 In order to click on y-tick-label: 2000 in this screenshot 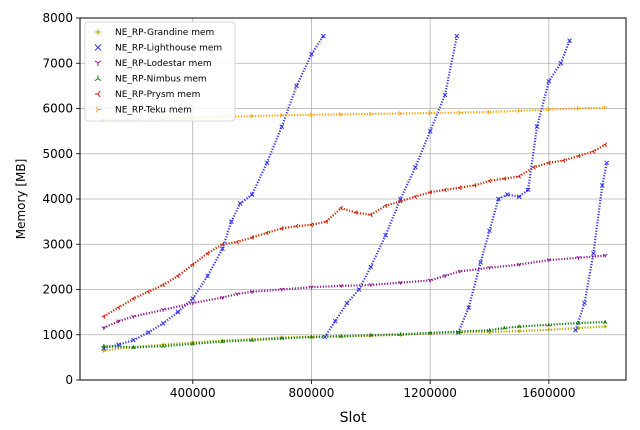, I will do `click(57, 290)`.